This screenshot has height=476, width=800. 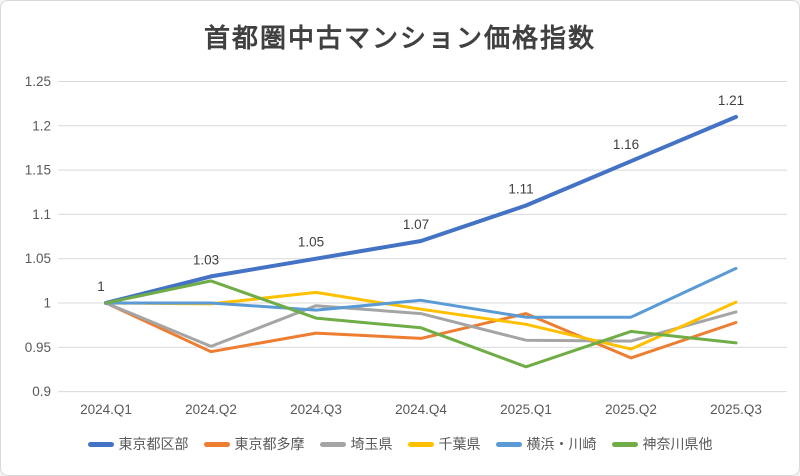 What do you see at coordinates (269, 444) in the screenshot?
I see `legend-item-label: 東京都多摩` at bounding box center [269, 444].